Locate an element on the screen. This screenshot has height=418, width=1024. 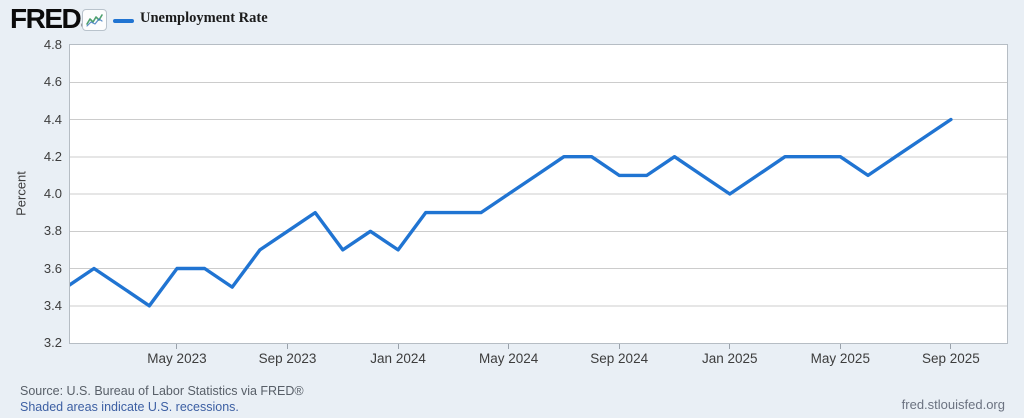
x-axis-tick-label: Sep 2024 is located at coordinates (619, 358).